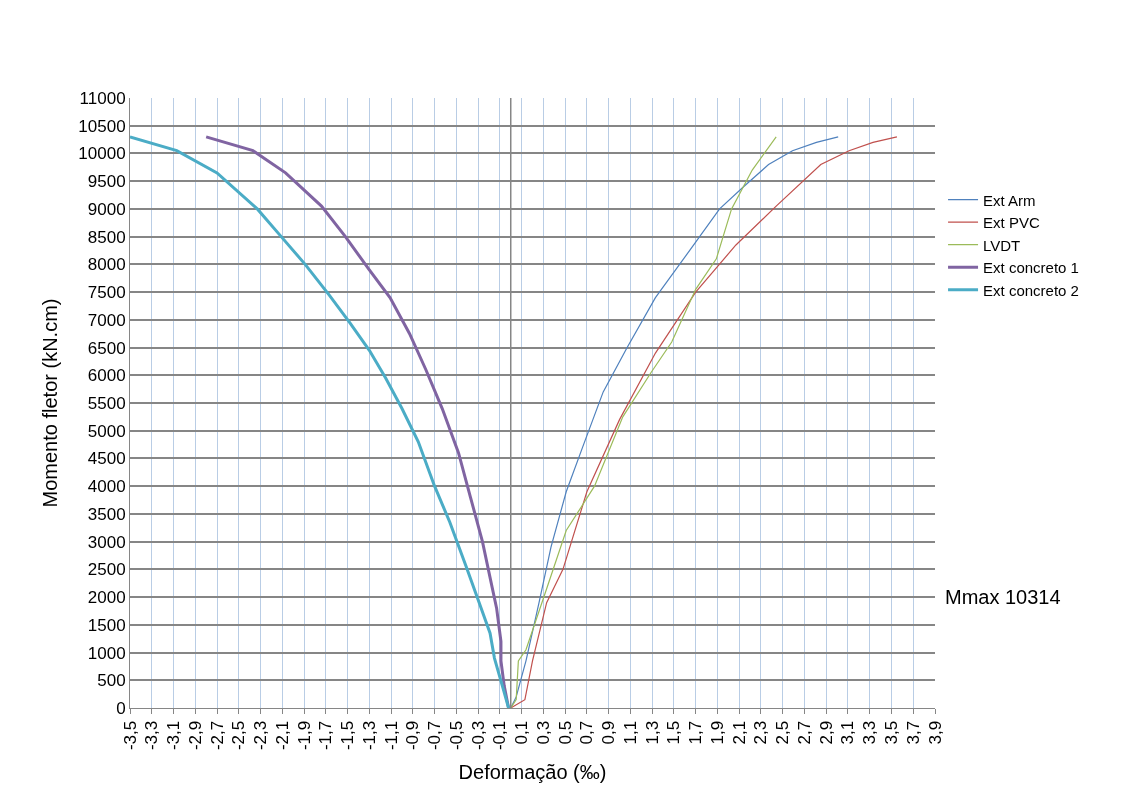 The image size is (1138, 810). I want to click on x-tick-label: 2,1, so click(739, 732).